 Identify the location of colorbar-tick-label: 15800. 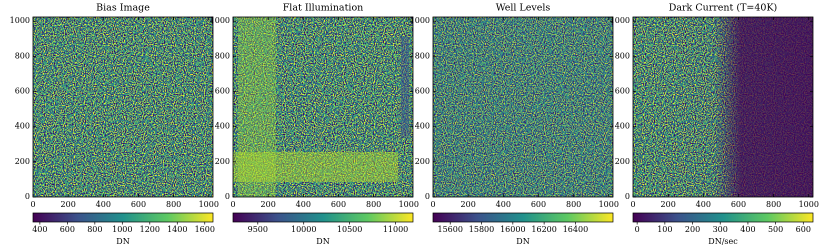
(481, 229).